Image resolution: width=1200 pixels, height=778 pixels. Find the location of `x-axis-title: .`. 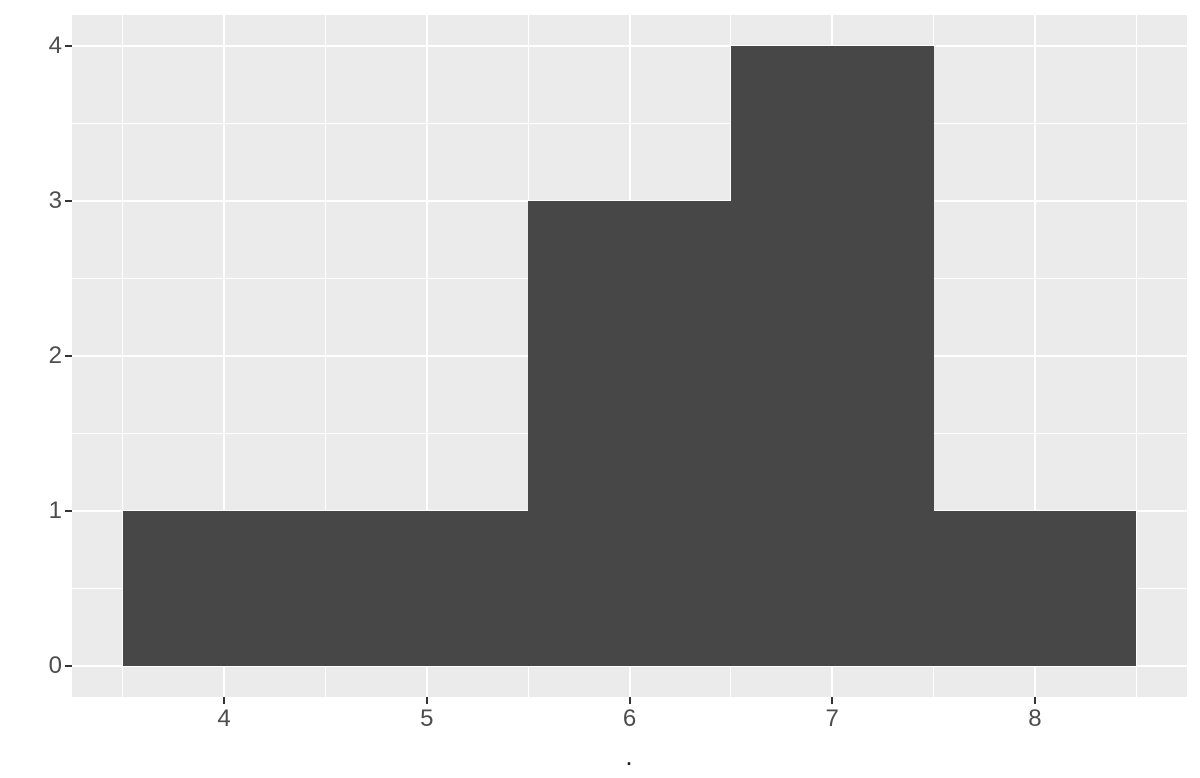

x-axis-title: . is located at coordinates (629, 756).